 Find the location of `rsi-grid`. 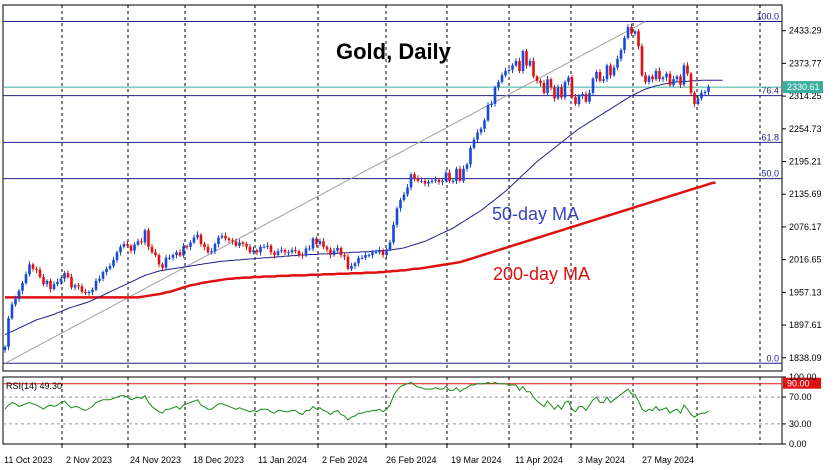

rsi-grid is located at coordinates (411, 410).